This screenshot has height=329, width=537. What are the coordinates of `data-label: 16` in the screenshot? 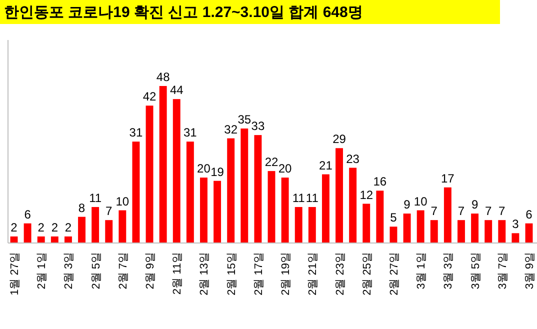 It's located at (380, 181).